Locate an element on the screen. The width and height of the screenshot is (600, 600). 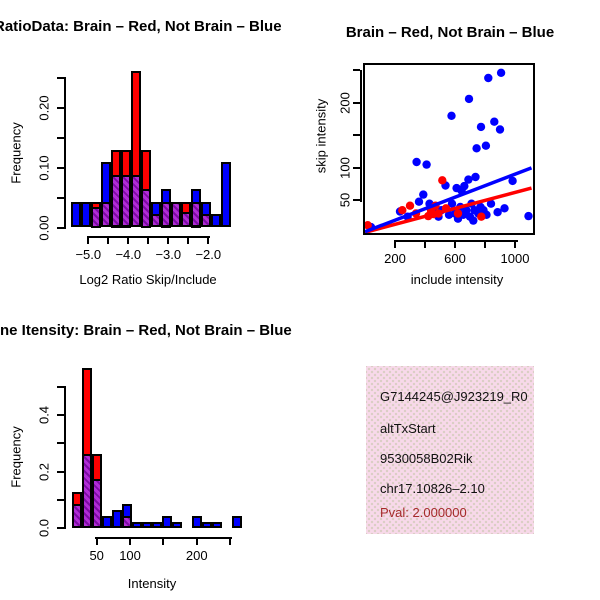
scatter-canvas is located at coordinates (449, 150).